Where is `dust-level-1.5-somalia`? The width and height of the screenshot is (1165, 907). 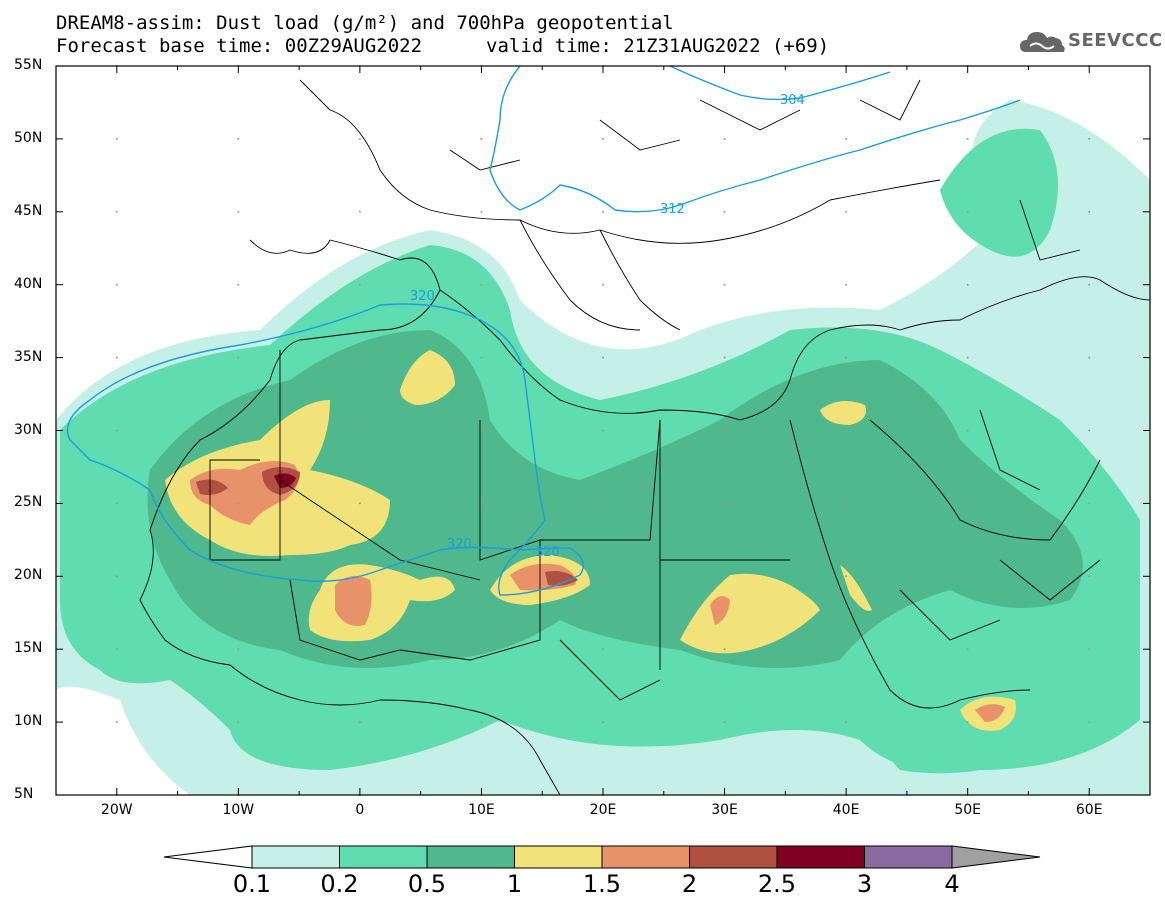
dust-level-1.5-somalia is located at coordinates (990, 713).